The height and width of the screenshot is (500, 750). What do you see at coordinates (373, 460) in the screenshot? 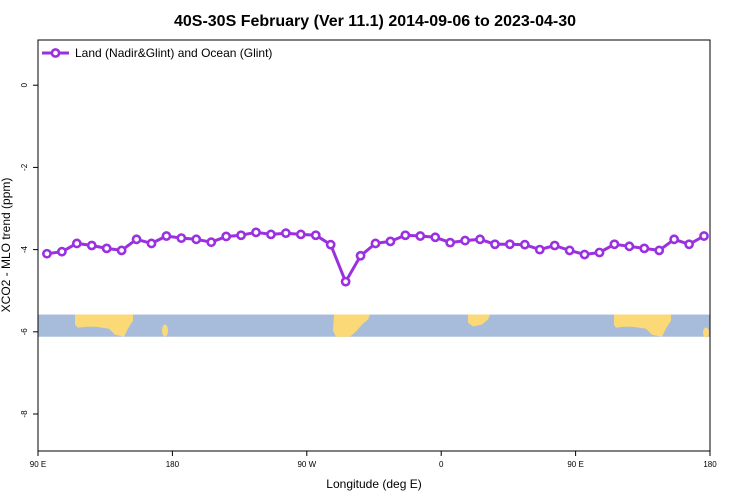
I see `x-axis: 90 E 180 90 W 0 90 E 180` at bounding box center [373, 460].